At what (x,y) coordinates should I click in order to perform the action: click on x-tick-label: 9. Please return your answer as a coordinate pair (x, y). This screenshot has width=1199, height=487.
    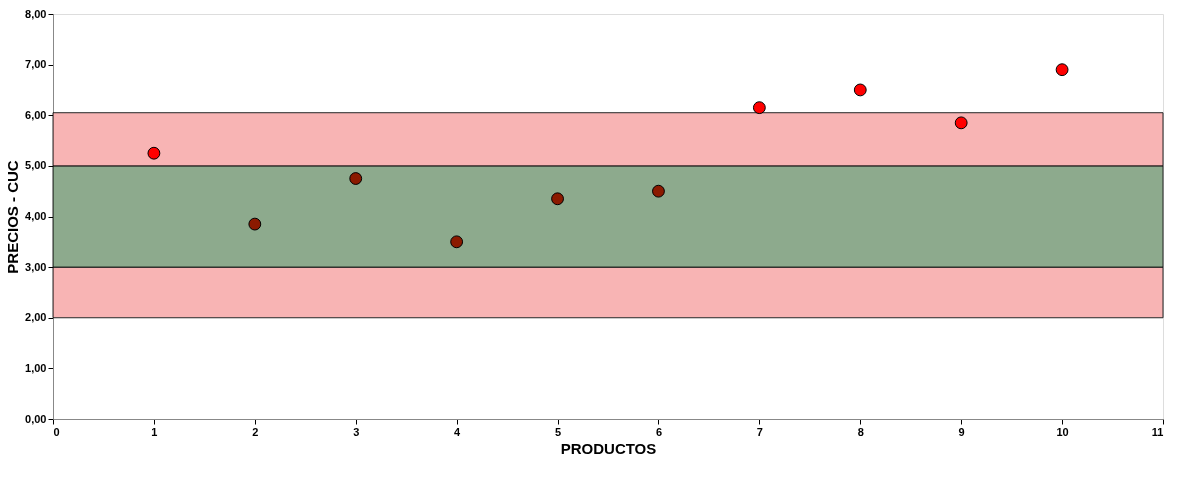
    Looking at the image, I should click on (961, 431).